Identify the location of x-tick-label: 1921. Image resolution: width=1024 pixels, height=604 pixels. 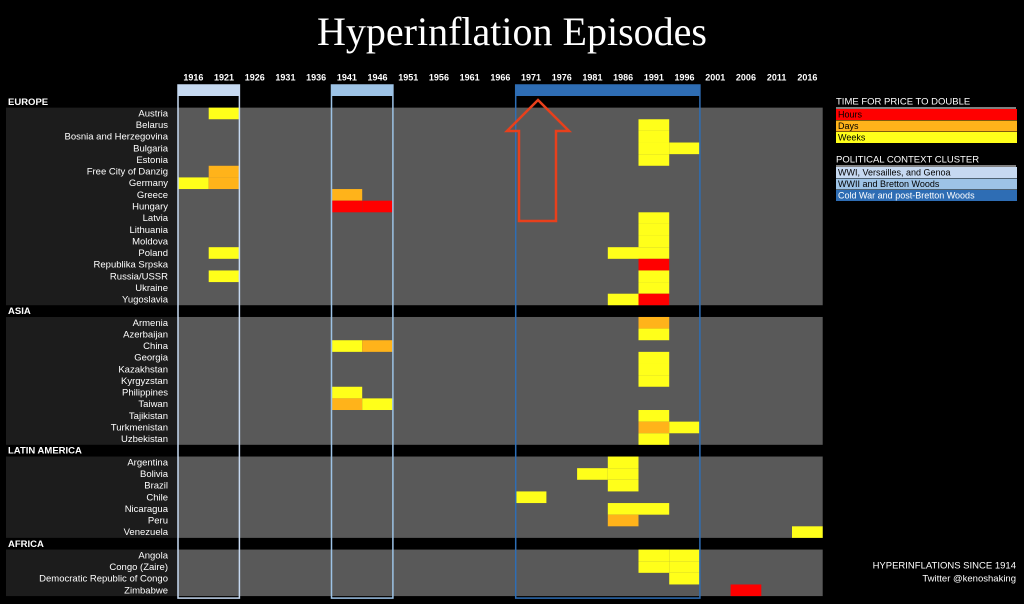
(224, 77).